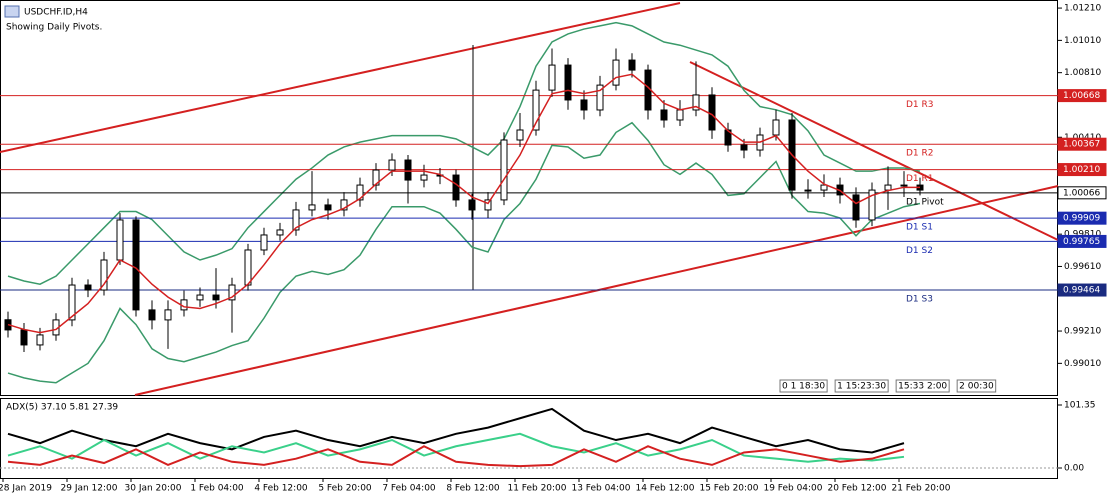 Image resolution: width=1112 pixels, height=497 pixels. What do you see at coordinates (856, 489) in the screenshot?
I see `x-tick-label: 20 Feb 12:00` at bounding box center [856, 489].